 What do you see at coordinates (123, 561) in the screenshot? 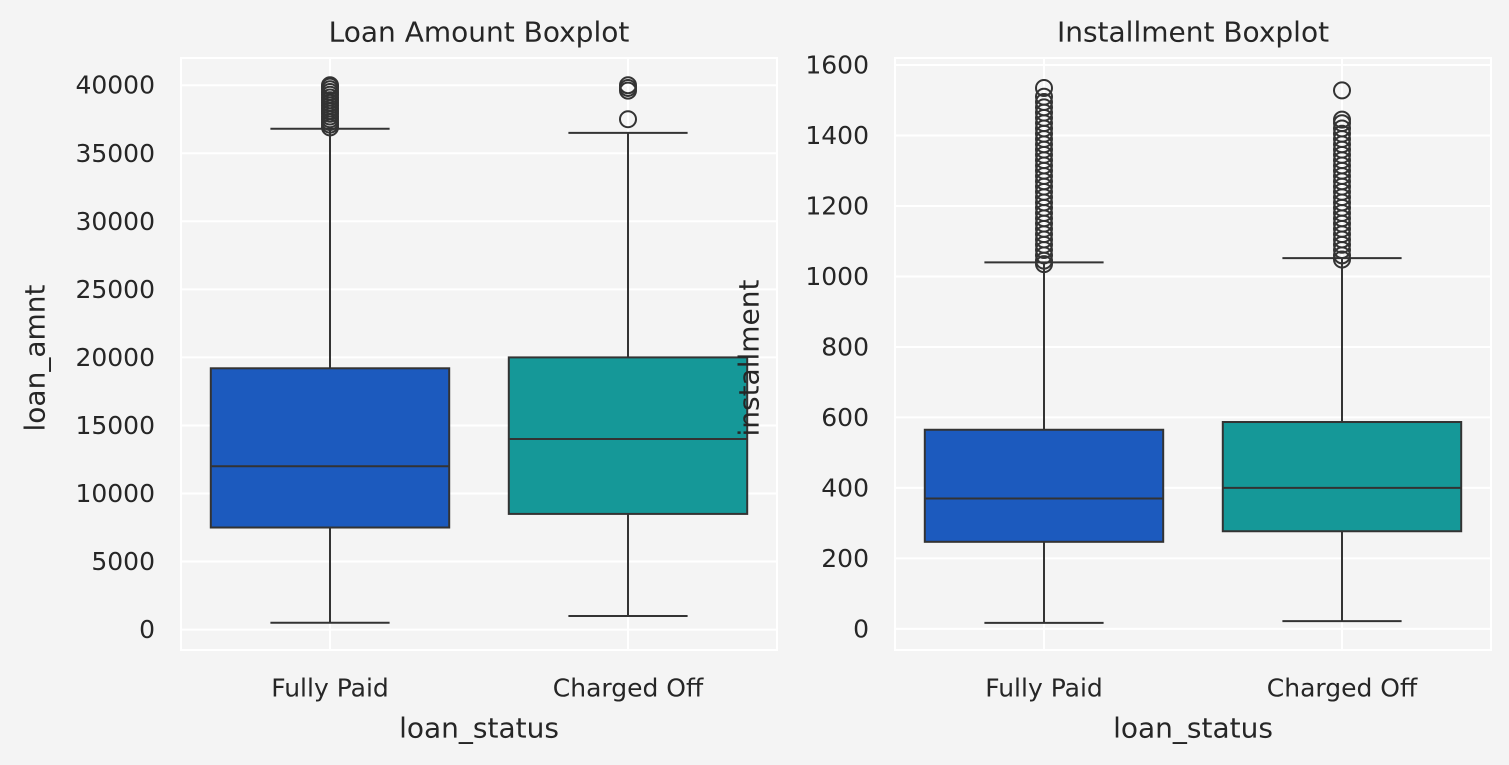
I see `y-tick-label: 5000` at bounding box center [123, 561].